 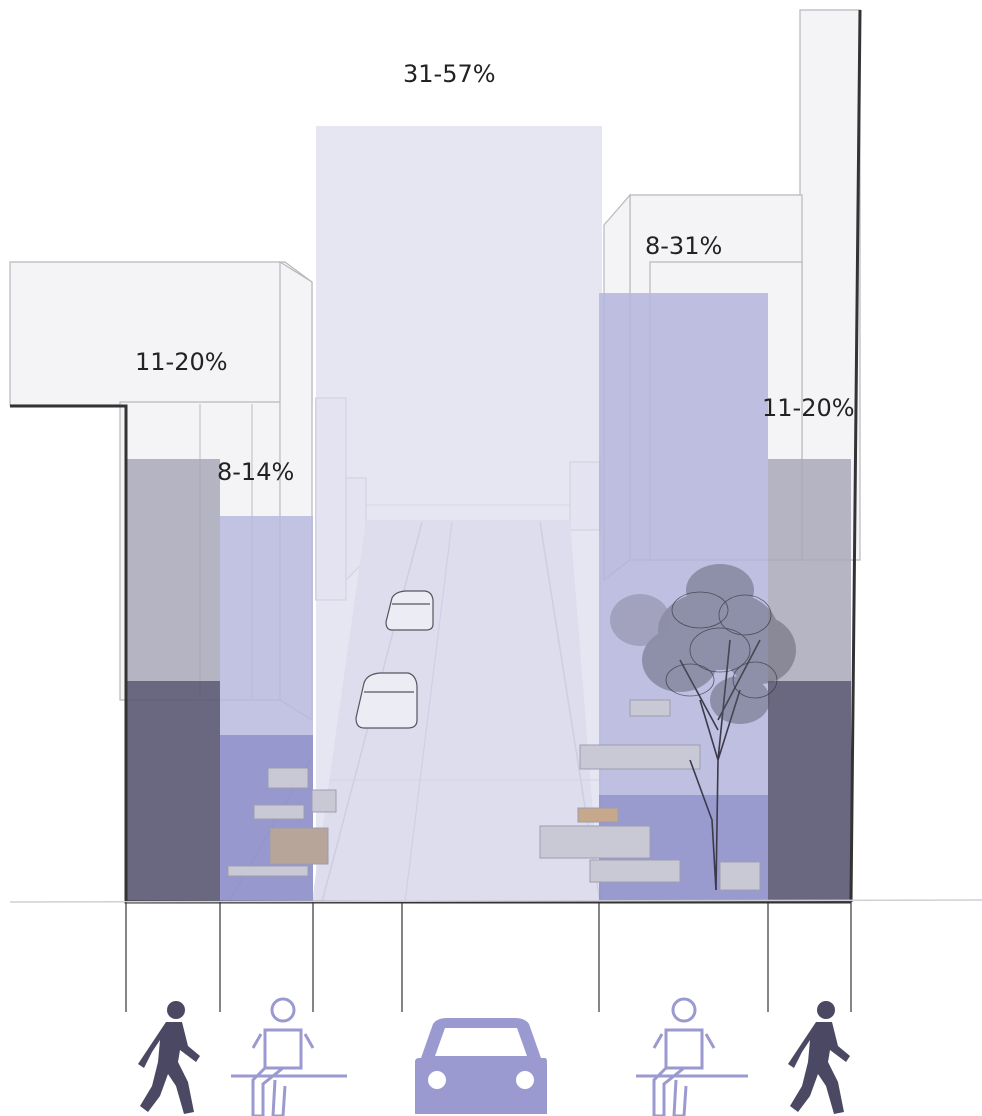 I want to click on right-sidewalk-zone-dark, so click(x=809, y=791).